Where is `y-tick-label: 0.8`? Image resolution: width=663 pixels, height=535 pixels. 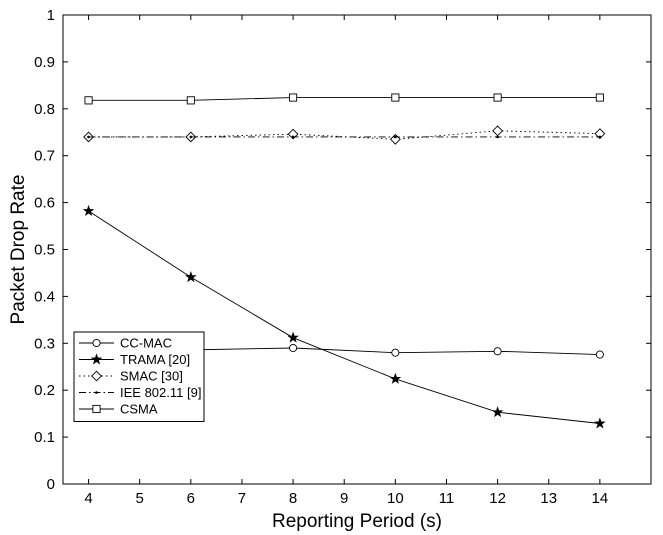
y-tick-label: 0.8 is located at coordinates (44, 109).